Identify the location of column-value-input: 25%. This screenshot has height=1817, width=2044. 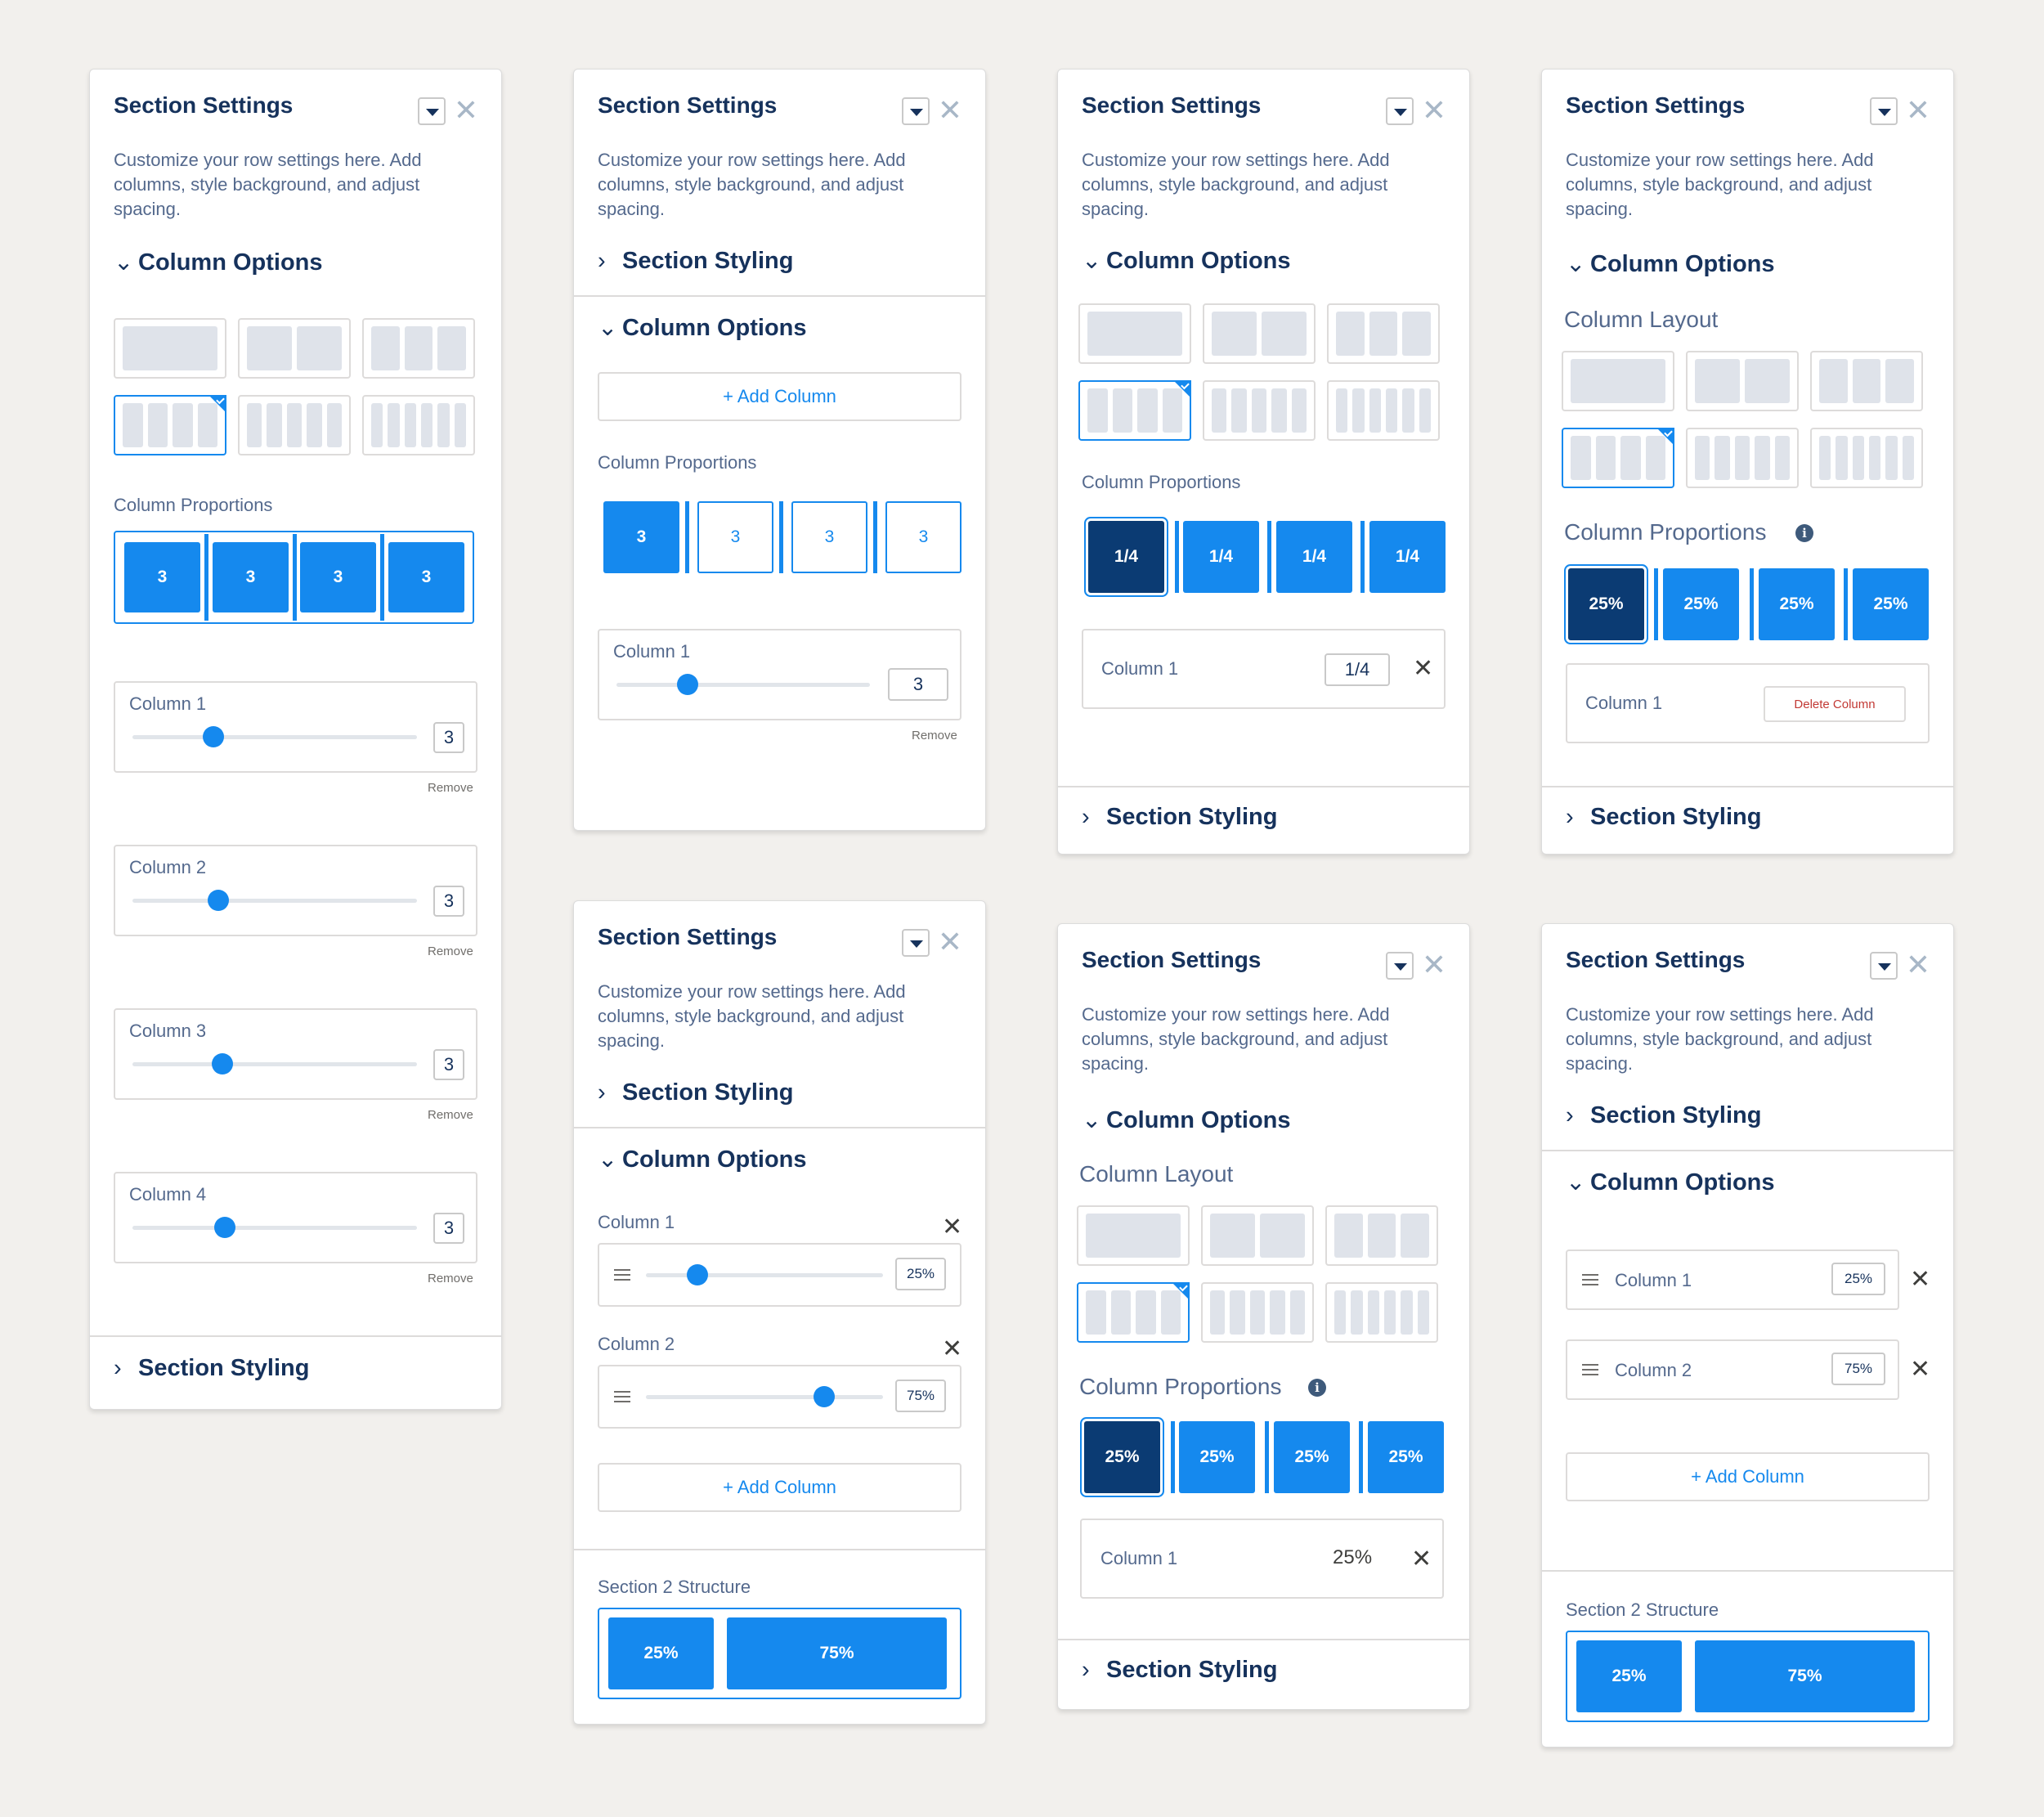
(920, 1274).